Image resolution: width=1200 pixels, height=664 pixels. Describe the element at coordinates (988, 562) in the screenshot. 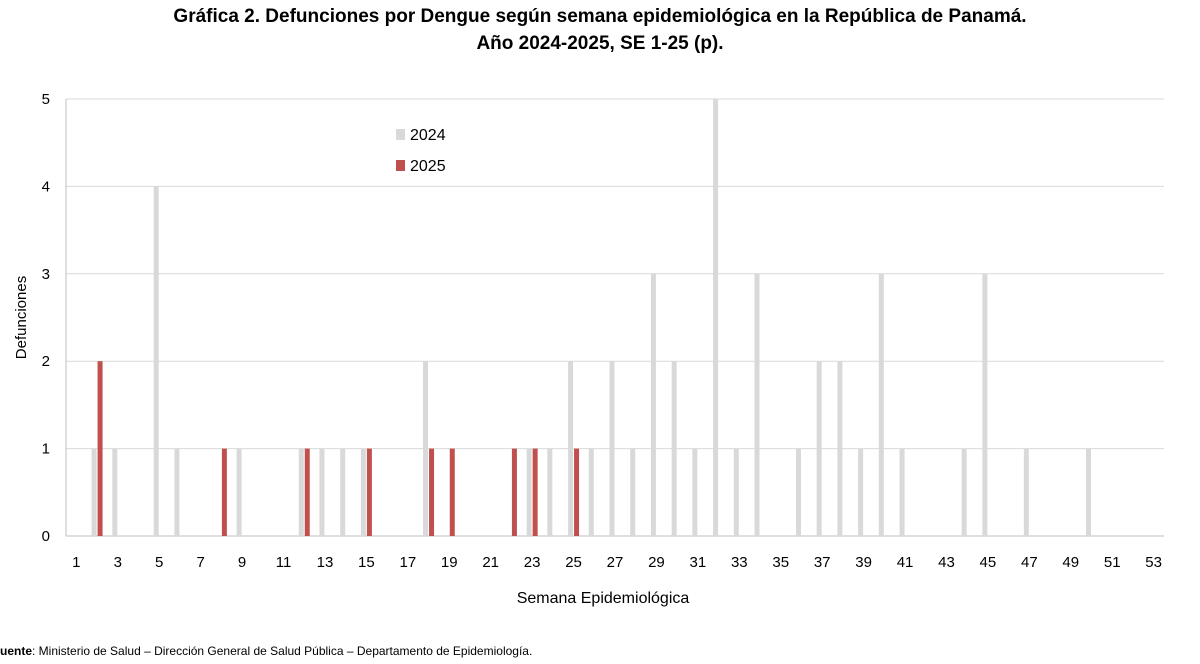

I see `x-tick-label: 45` at that location.